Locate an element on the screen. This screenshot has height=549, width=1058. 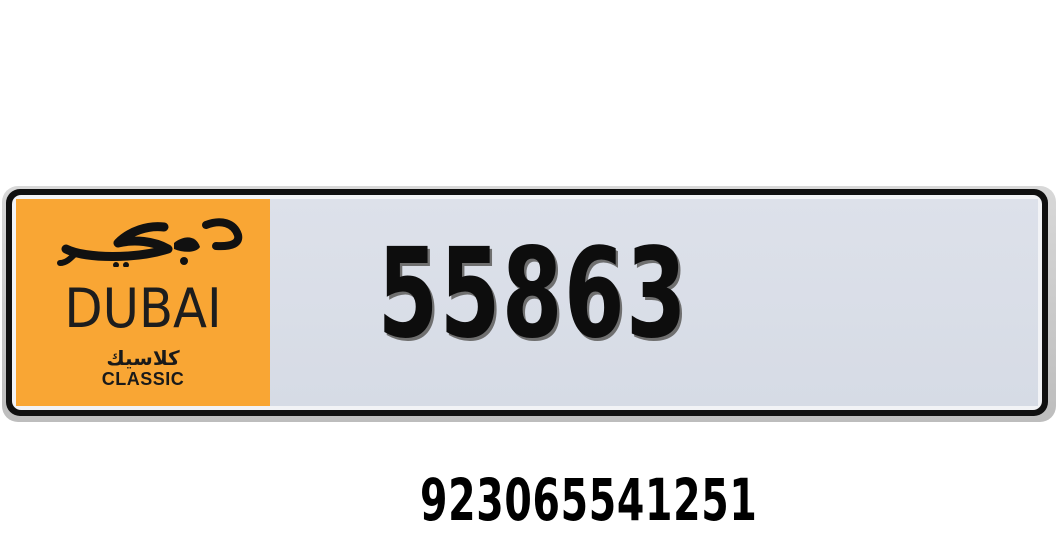
contact-phone-number: 923065541251 is located at coordinates (589, 500).